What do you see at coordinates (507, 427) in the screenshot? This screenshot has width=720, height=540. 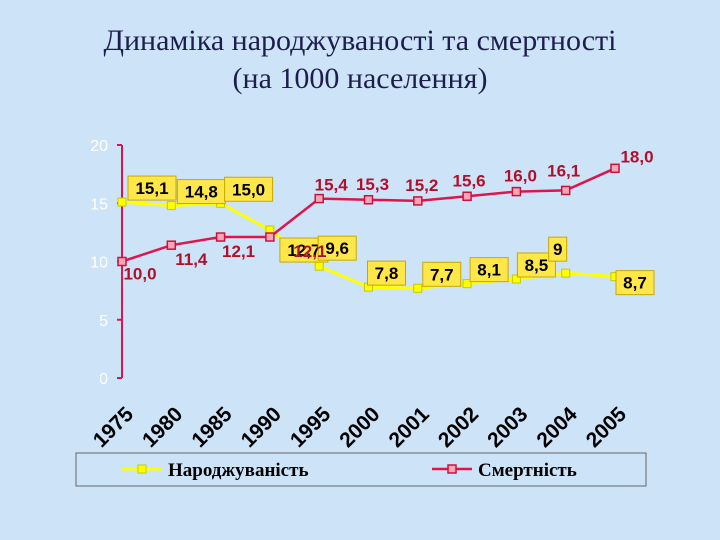 I see `x-tick-label: 2003` at bounding box center [507, 427].